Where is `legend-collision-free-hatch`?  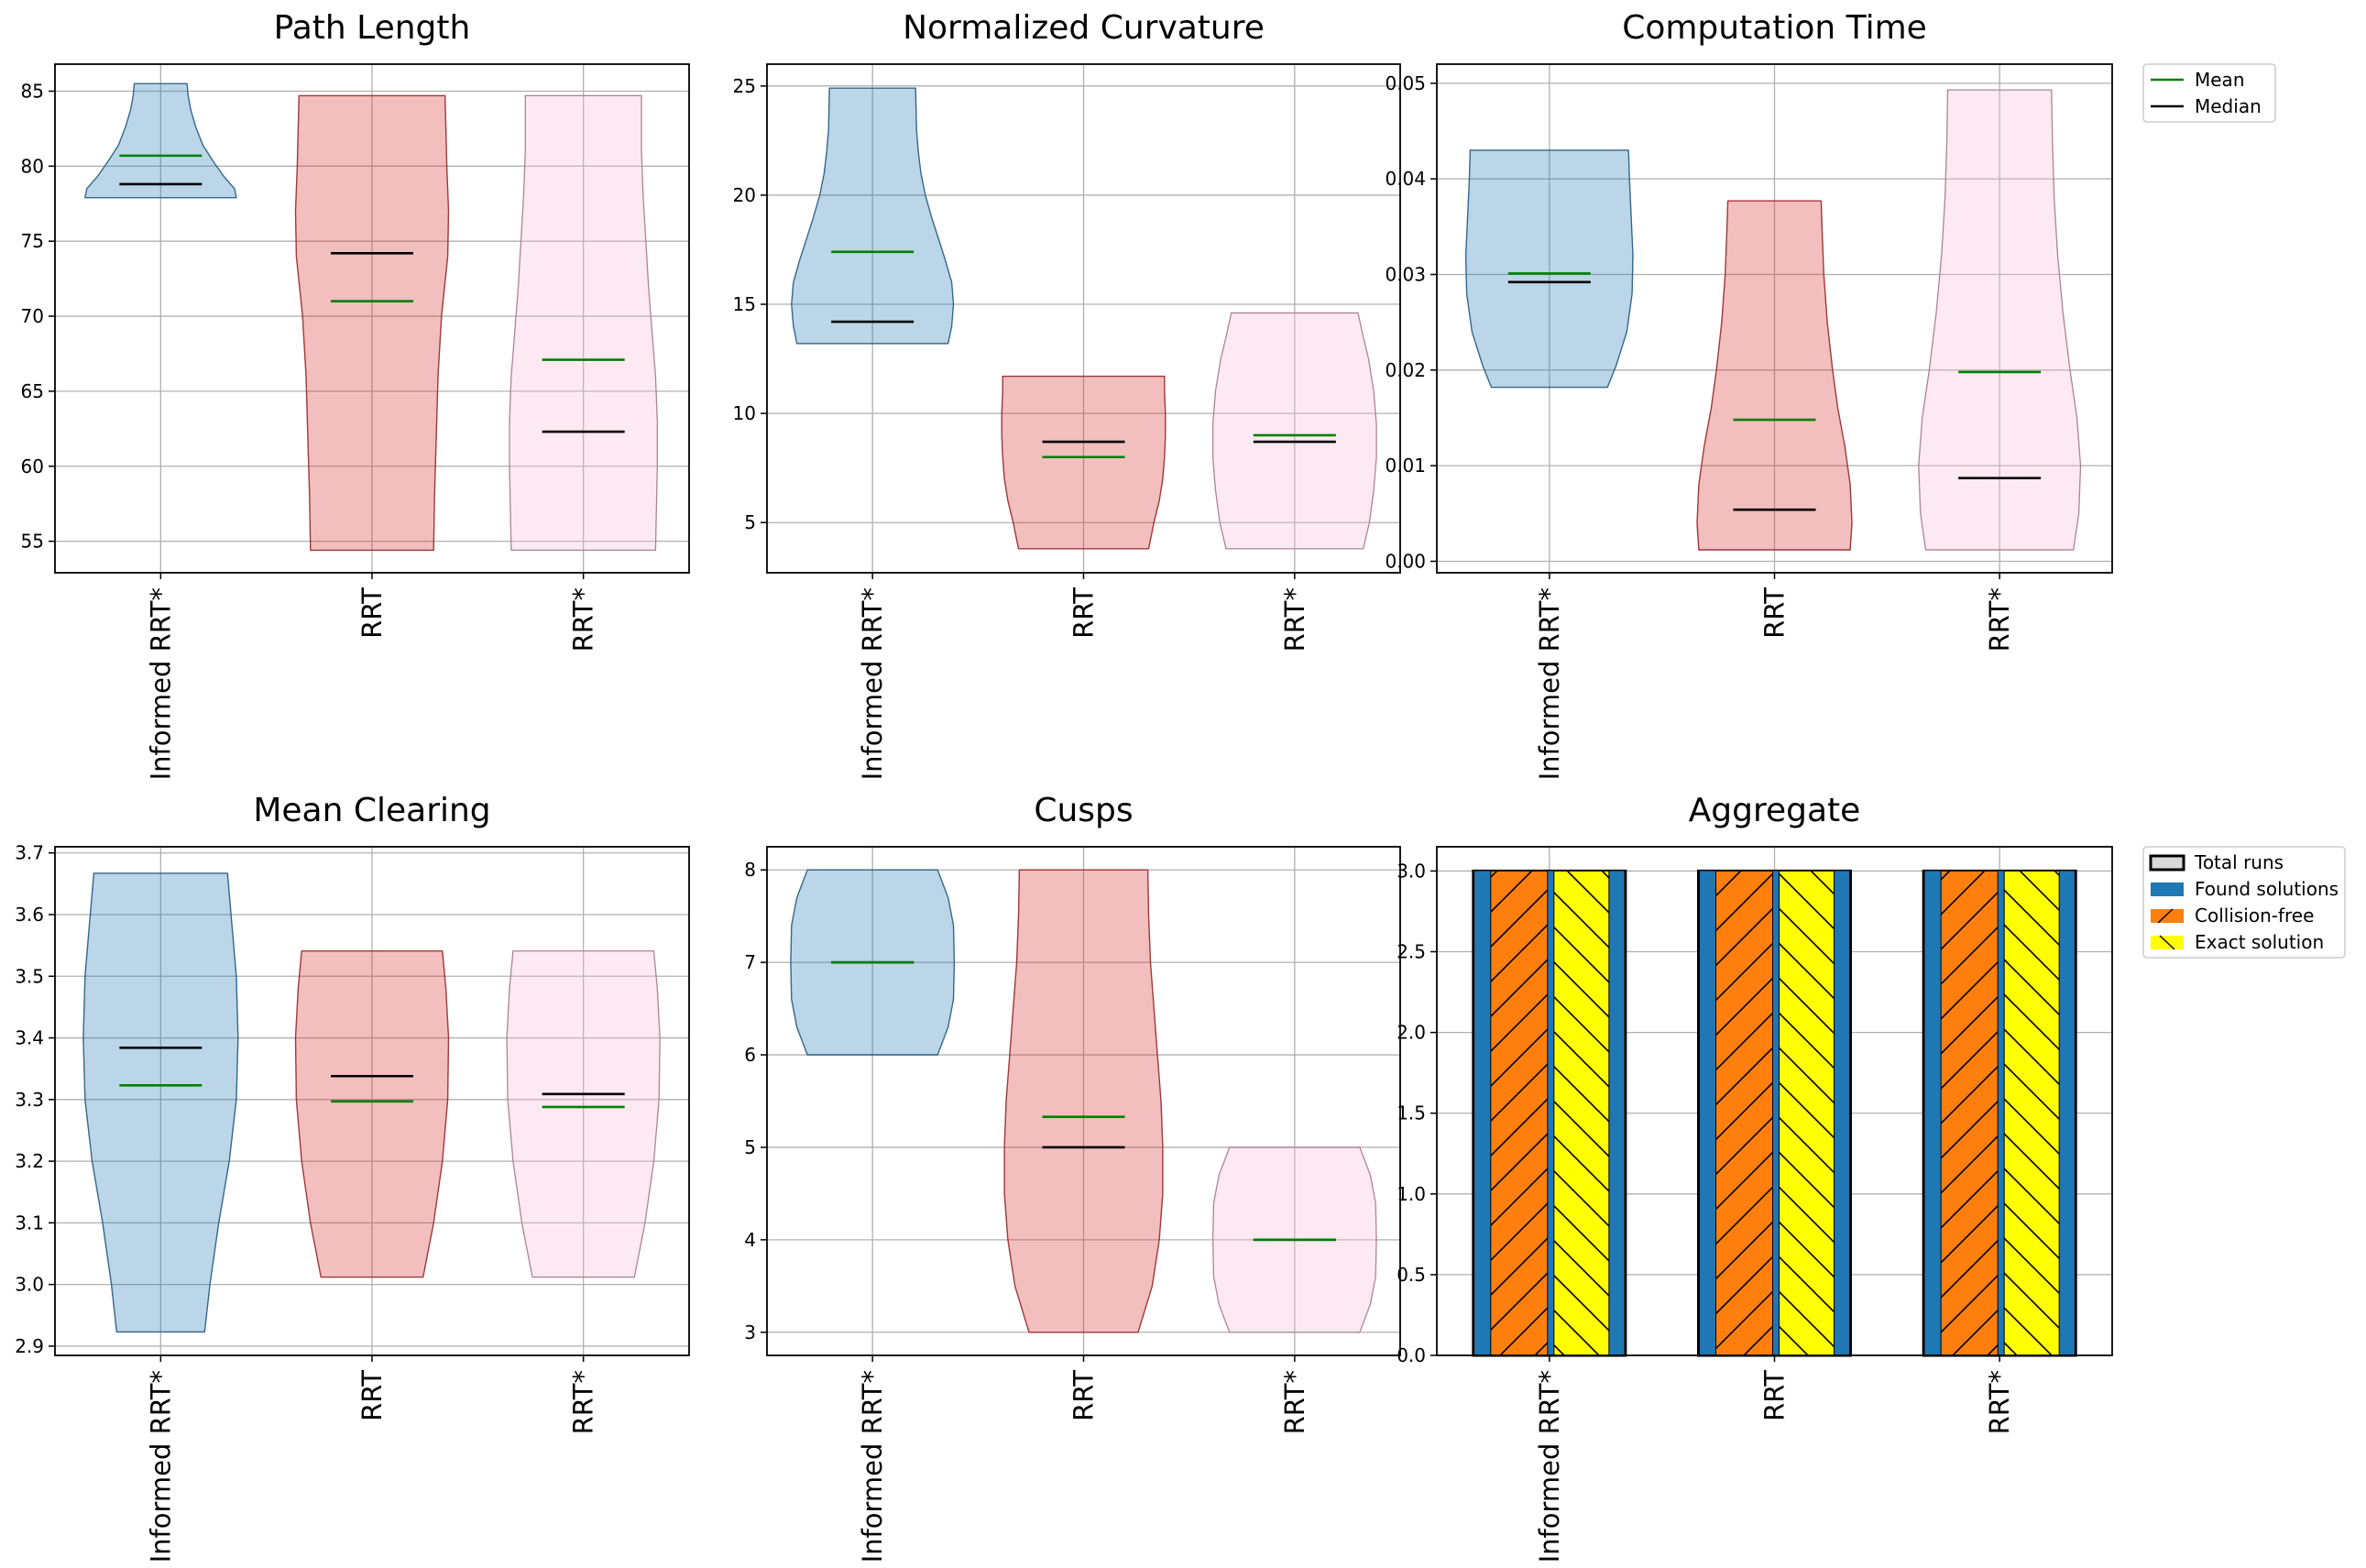 legend-collision-free-hatch is located at coordinates (2165, 916).